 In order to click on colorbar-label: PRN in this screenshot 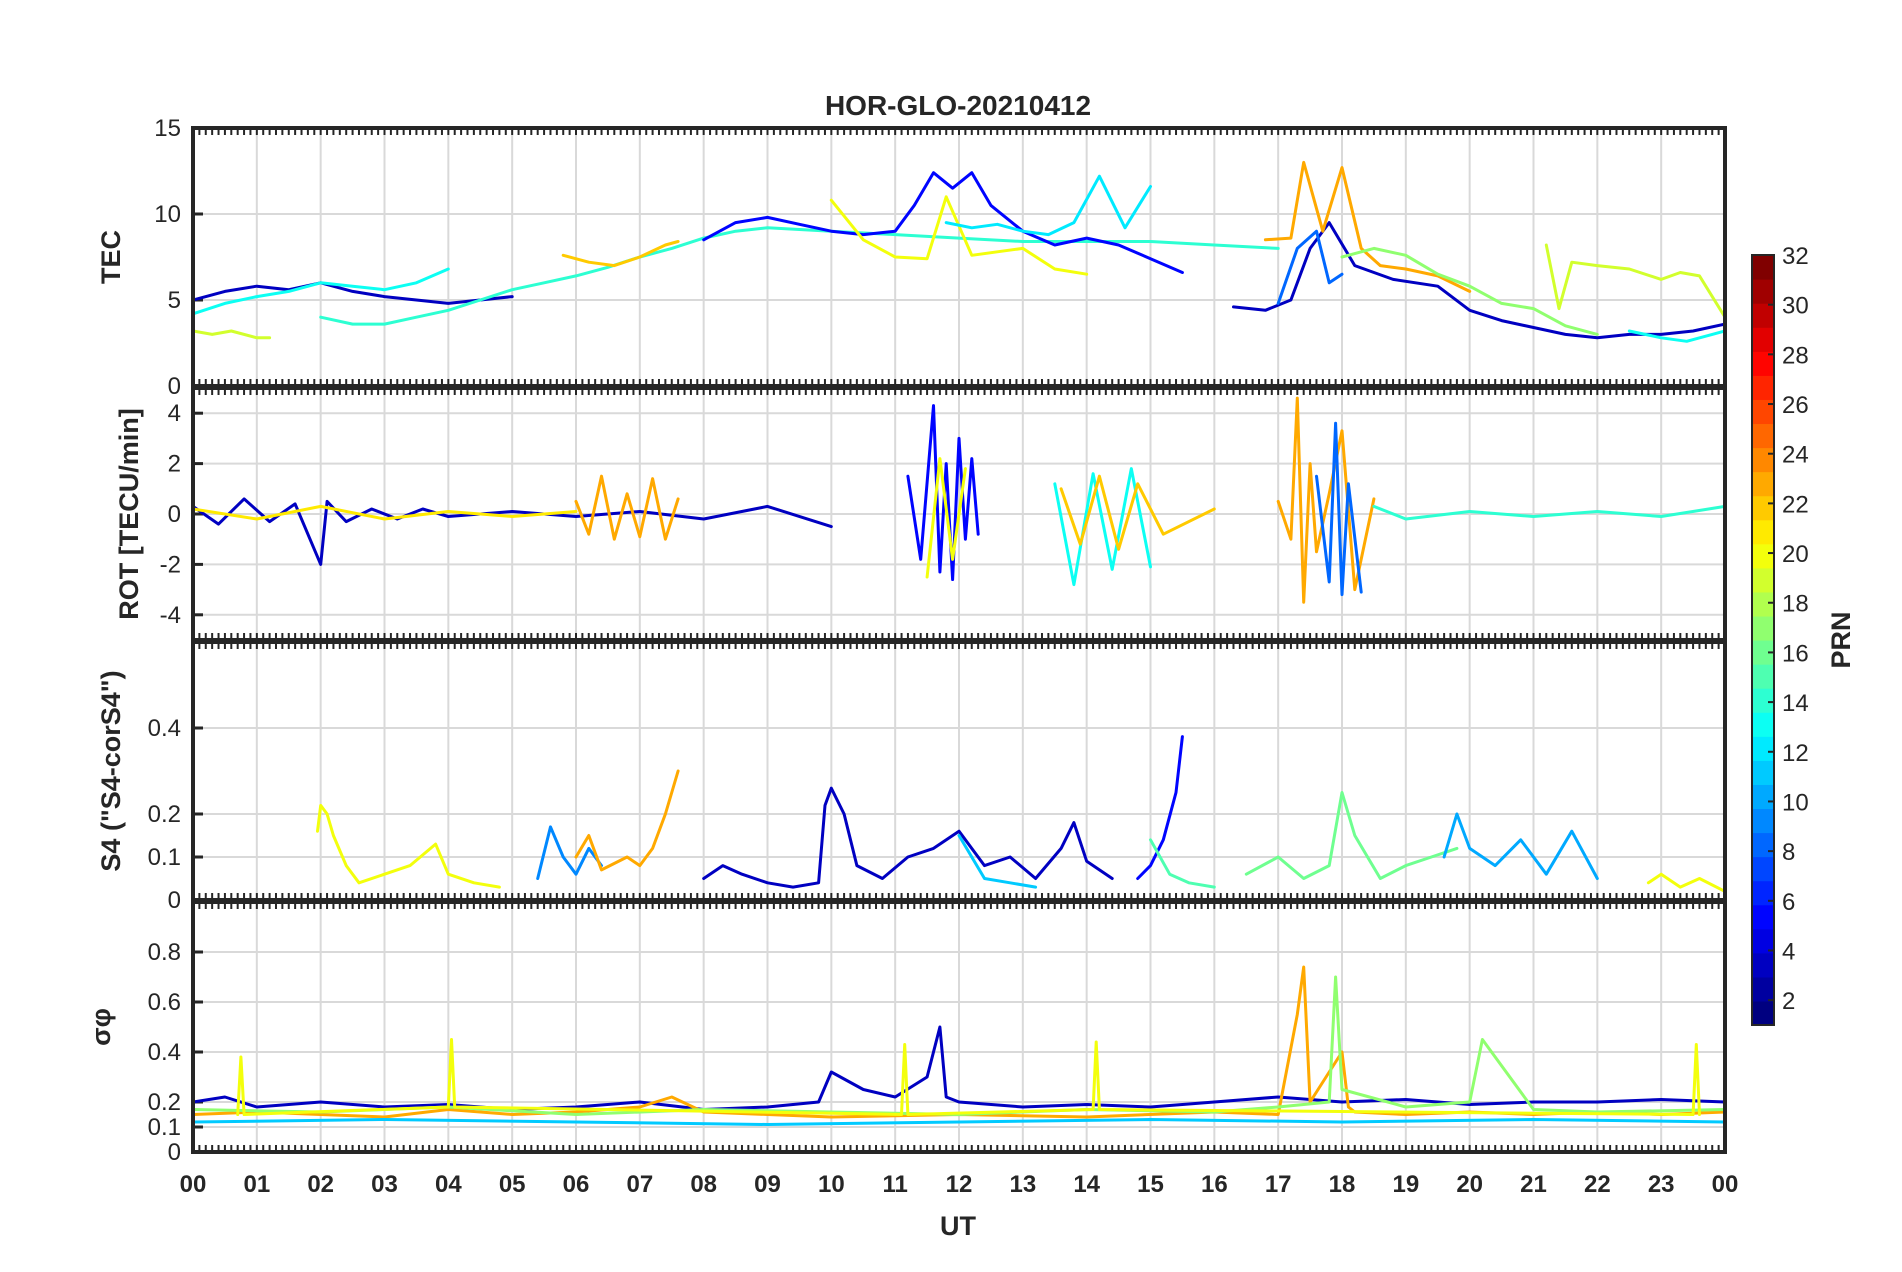, I will do `click(1841, 639)`.